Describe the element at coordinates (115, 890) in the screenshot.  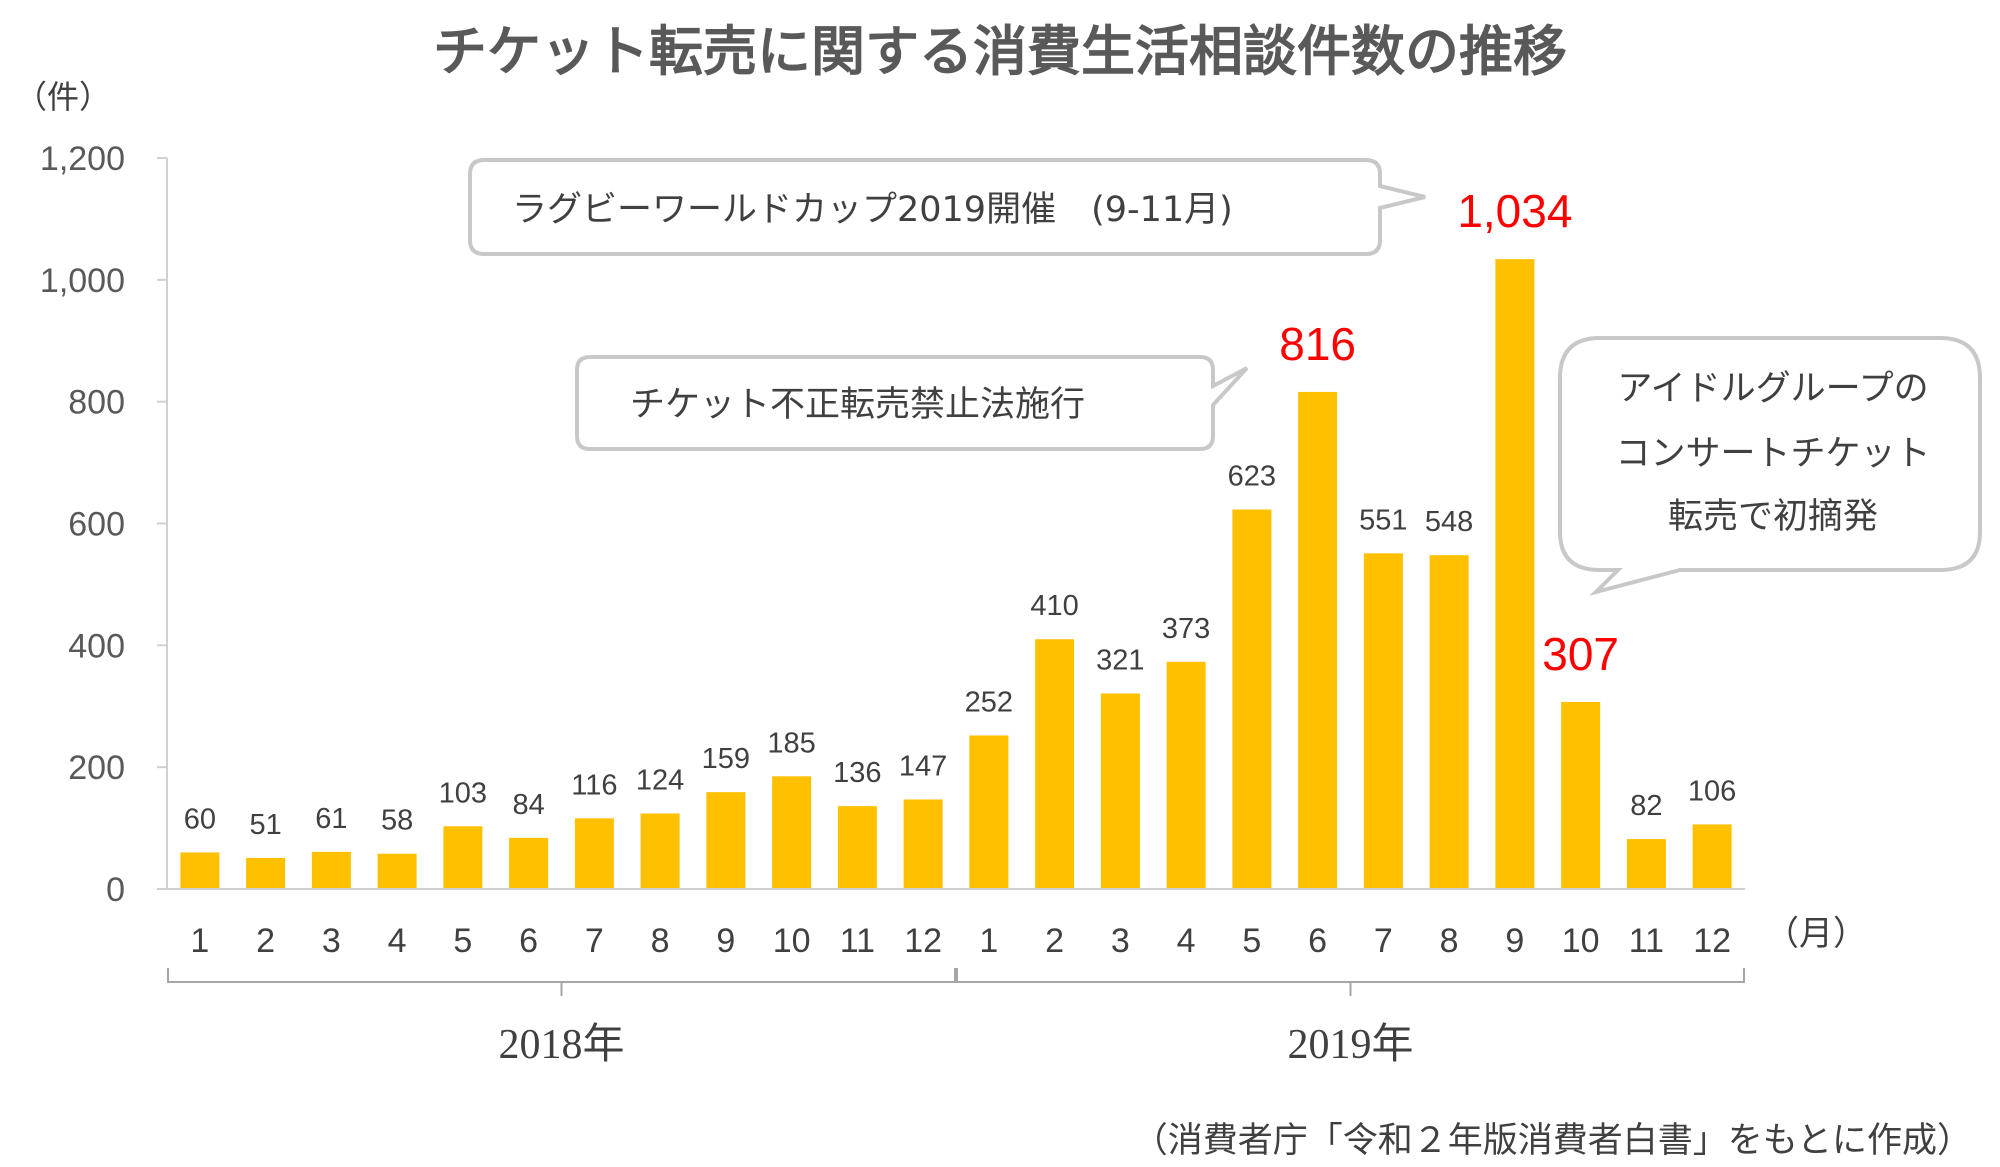
I see `y-tick-label: 0` at that location.